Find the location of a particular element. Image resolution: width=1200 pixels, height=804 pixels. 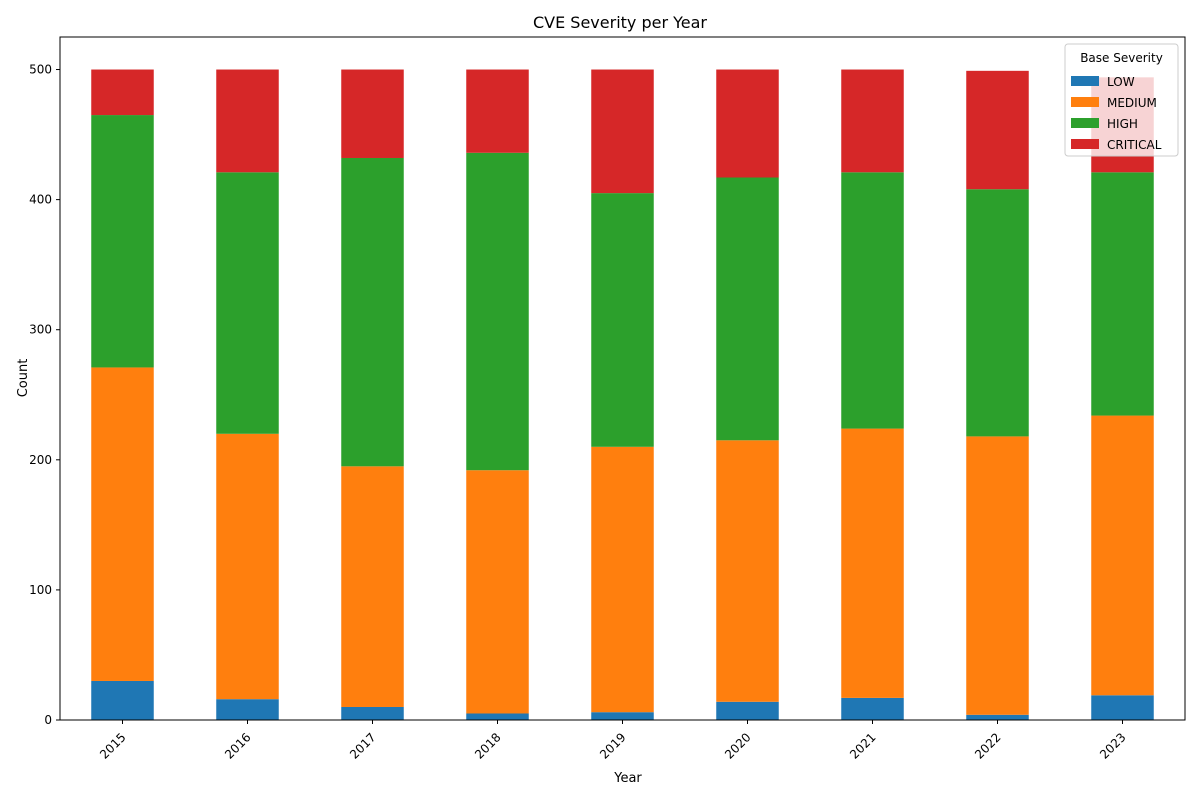

bar-critical-2016 is located at coordinates (247, 121).